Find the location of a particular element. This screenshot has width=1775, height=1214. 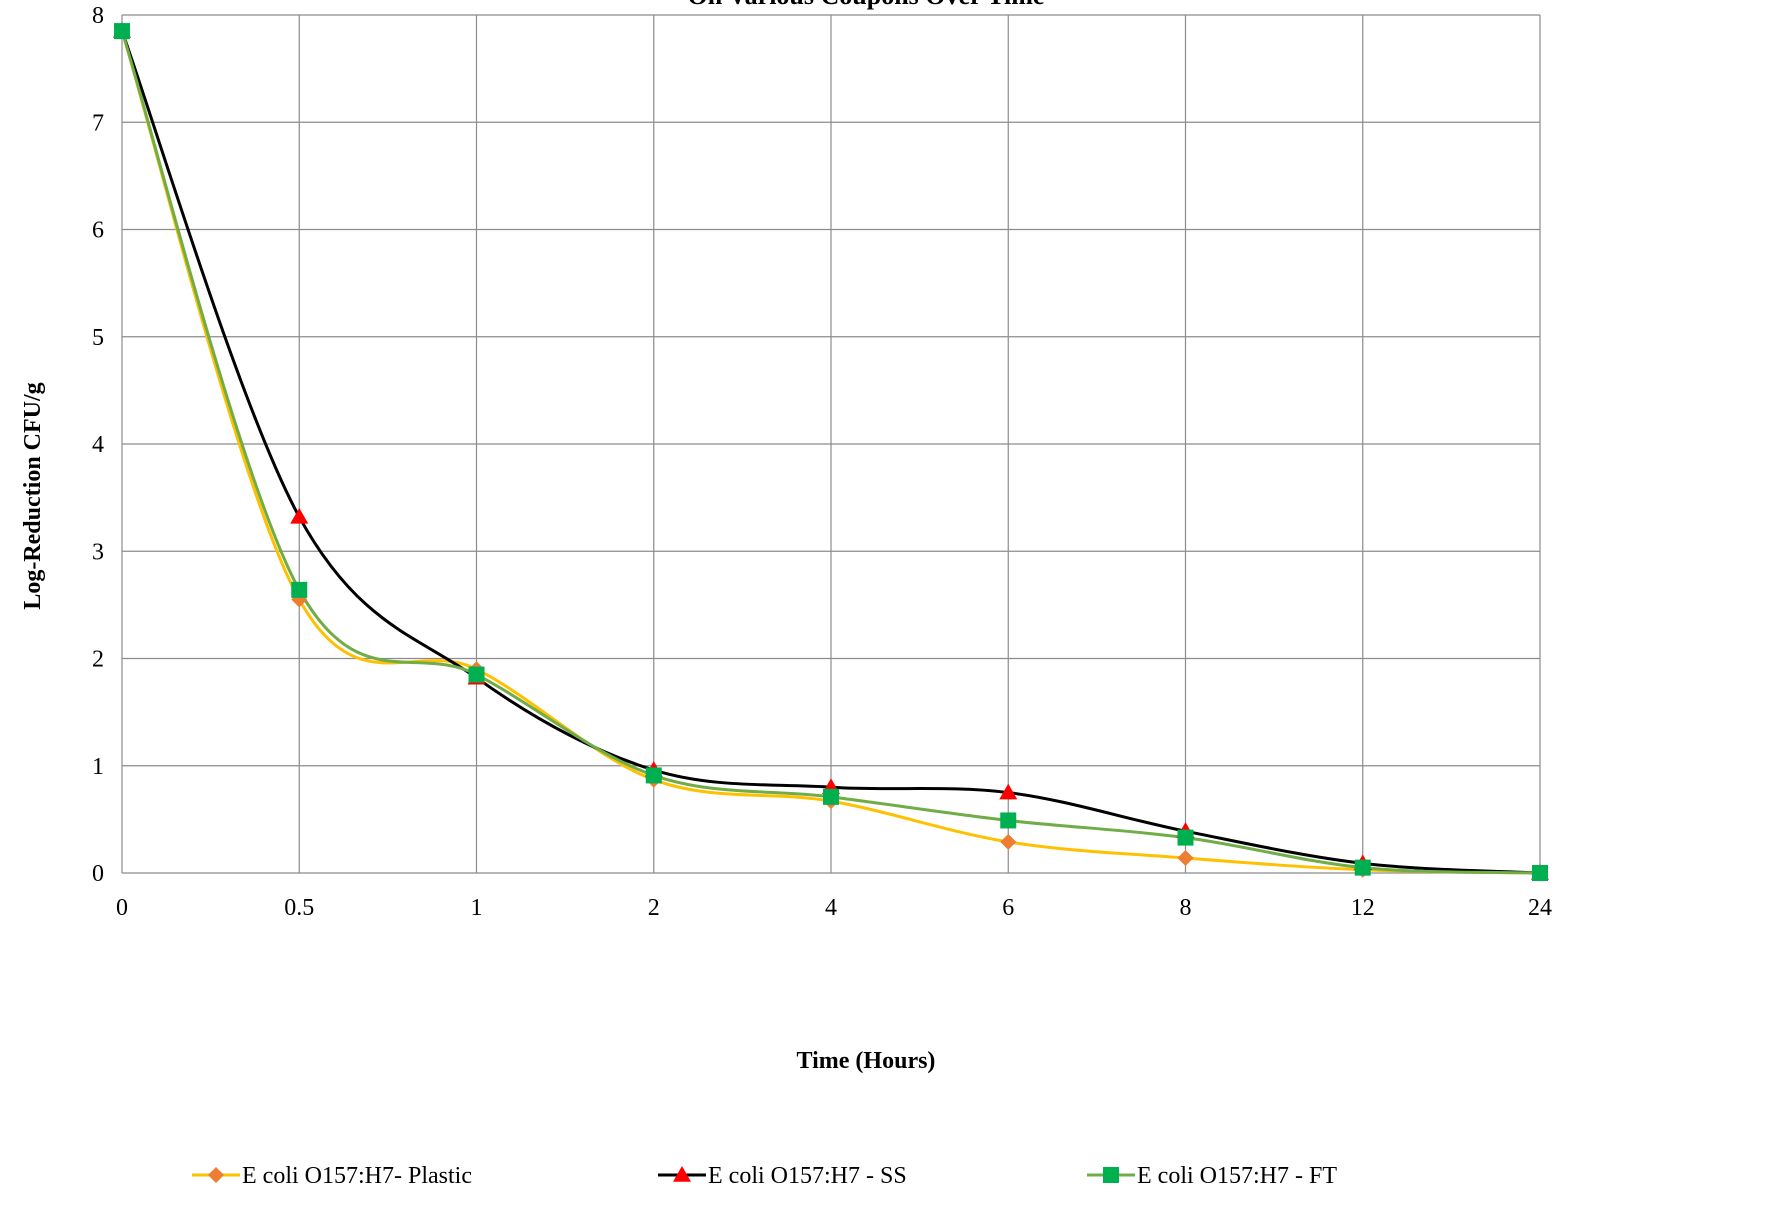

x-tick-label: 0 is located at coordinates (122, 908).